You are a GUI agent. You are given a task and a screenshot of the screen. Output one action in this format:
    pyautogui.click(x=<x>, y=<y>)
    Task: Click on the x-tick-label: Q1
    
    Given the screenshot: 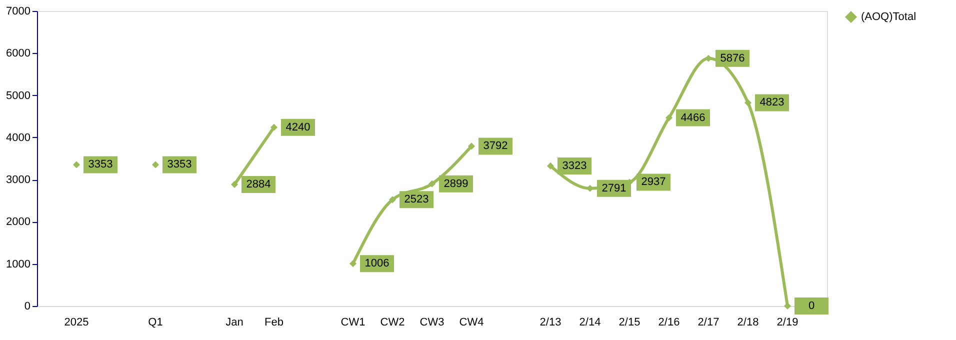 What is the action you would take?
    pyautogui.click(x=155, y=322)
    